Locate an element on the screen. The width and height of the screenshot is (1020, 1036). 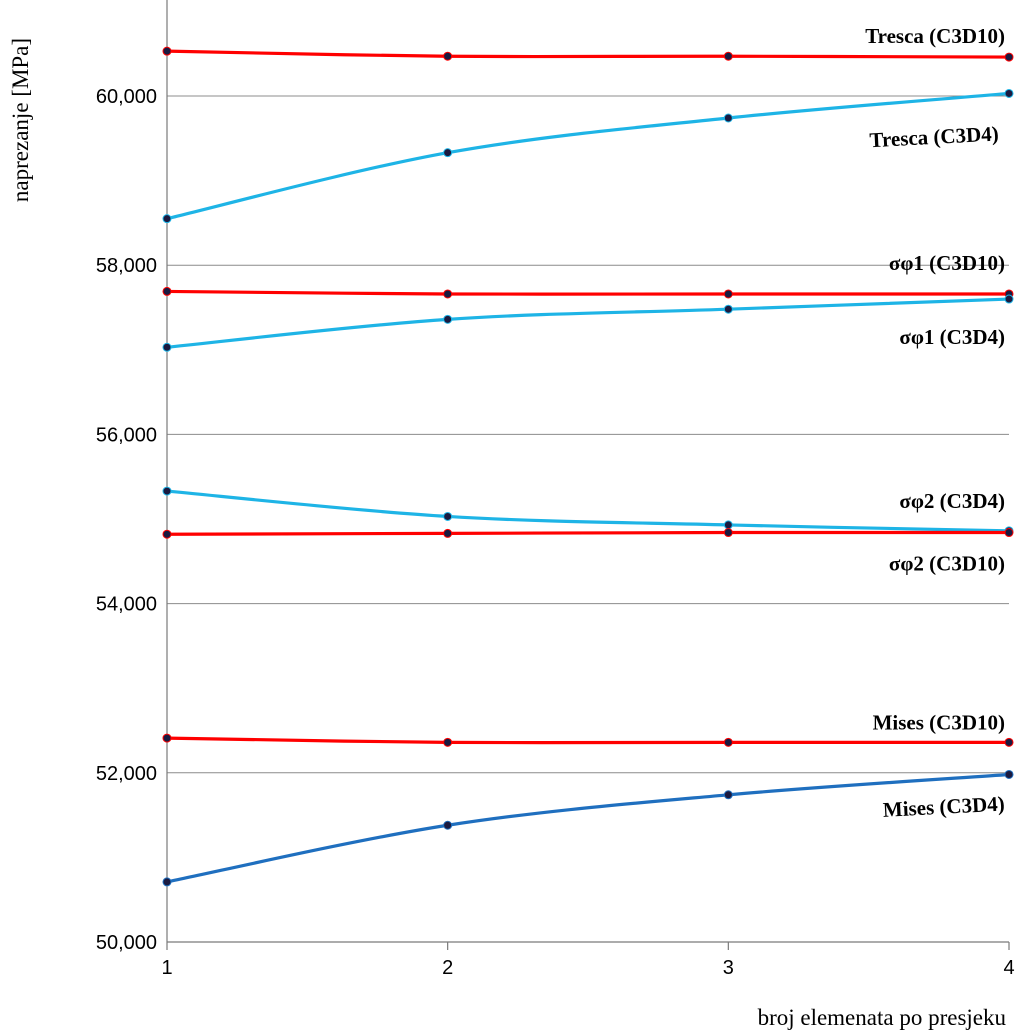
series-label: σφ1 (C3D4) is located at coordinates (952, 337).